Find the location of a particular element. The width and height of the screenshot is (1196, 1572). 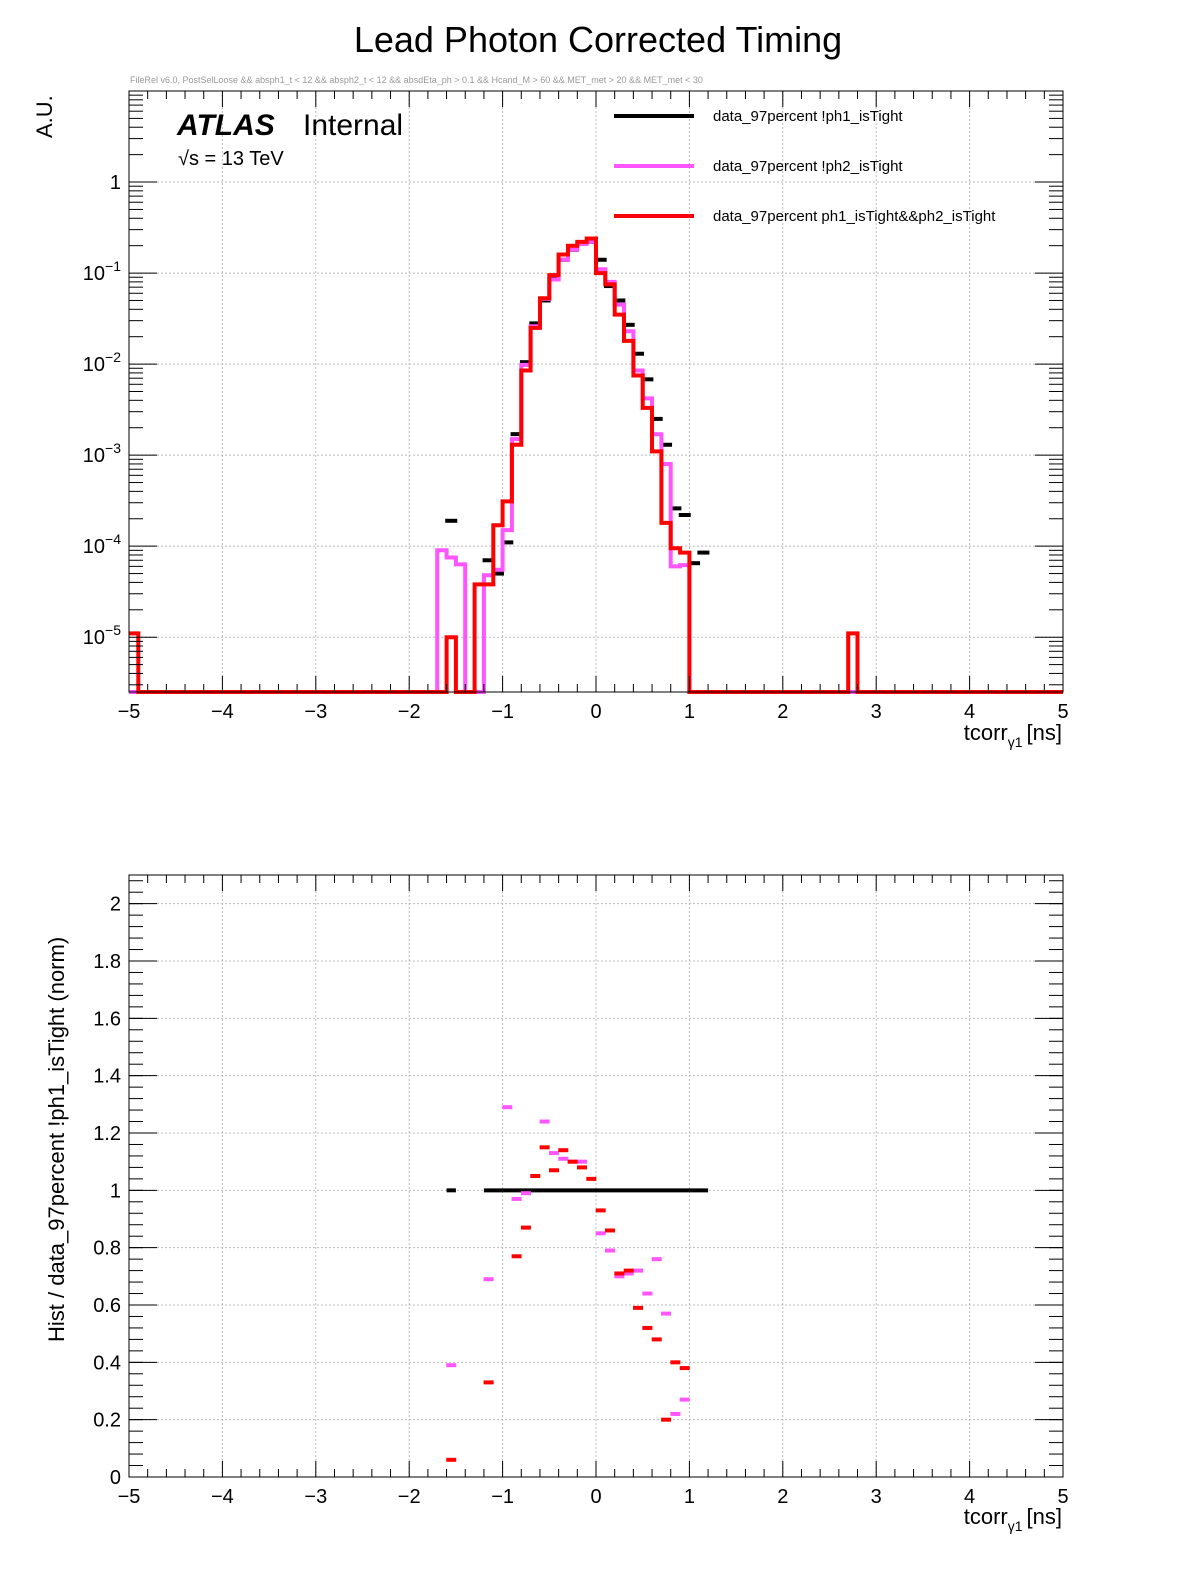

atlas-label: ATLAS is located at coordinates (225, 125).